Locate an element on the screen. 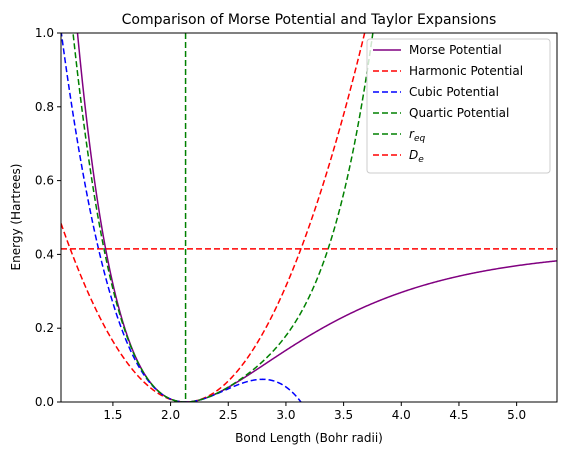 This screenshot has height=455, width=567. y-axis: 0.0 0.2 0.4 0.6 0.8 1.0 is located at coordinates (48, 217).